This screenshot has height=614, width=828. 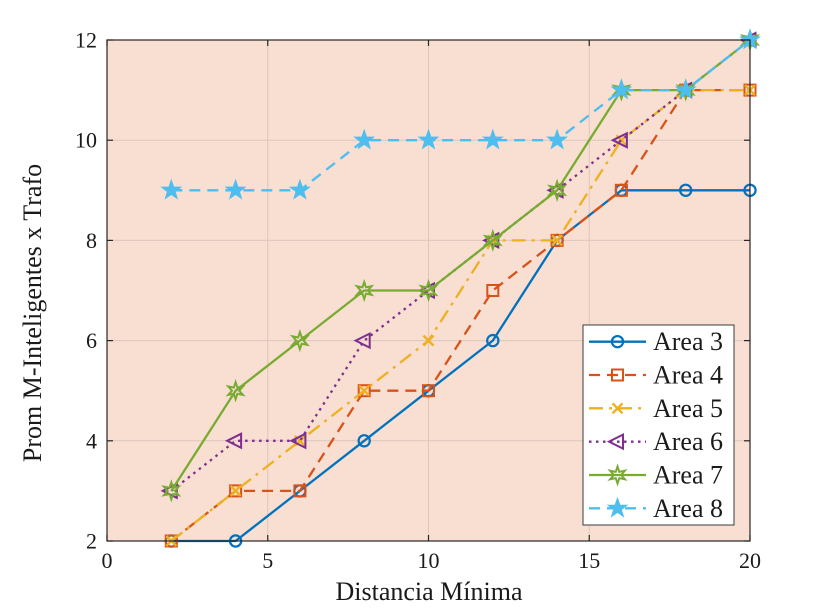 I want to click on legend-entry-area-4: Area 4, so click(x=656, y=375).